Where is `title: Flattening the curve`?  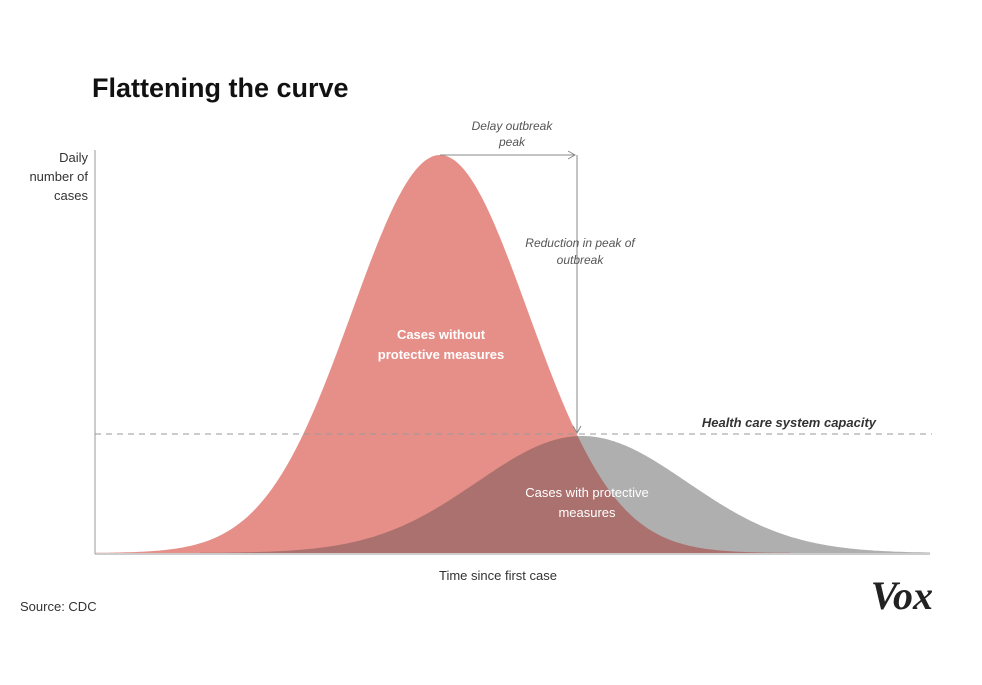 title: Flattening the curve is located at coordinates (220, 88).